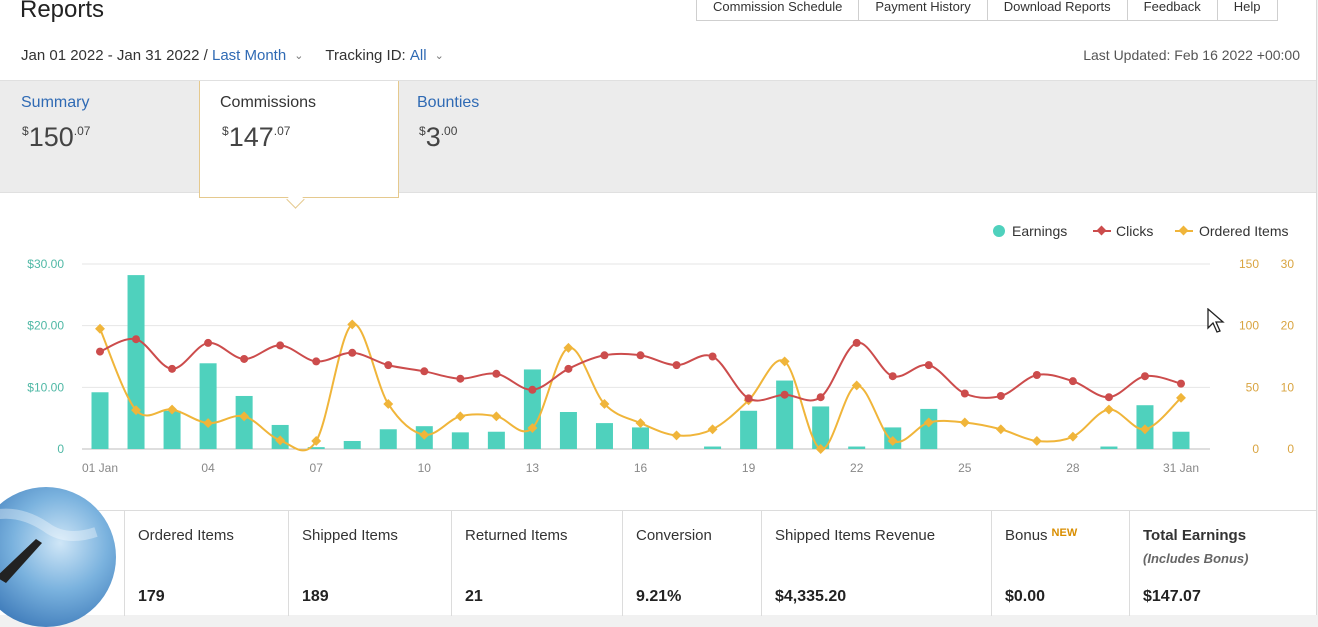 This screenshot has width=1318, height=627. Describe the element at coordinates (1290, 449) in the screenshot. I see `y-tick-ordered: 0` at that location.